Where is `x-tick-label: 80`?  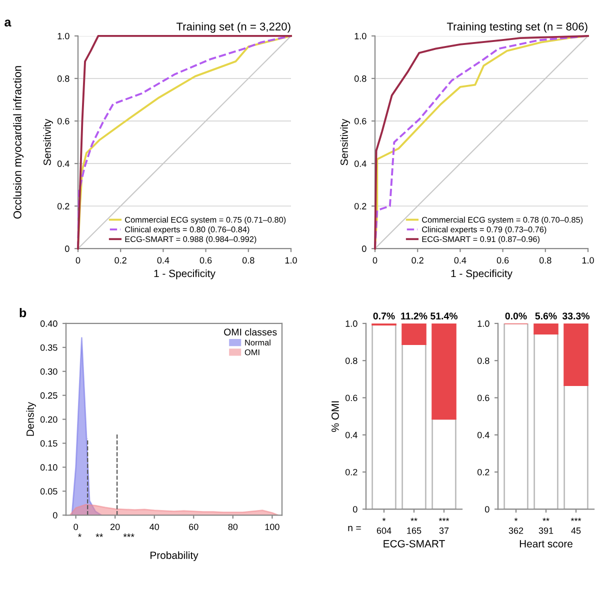 x-tick-label: 80 is located at coordinates (233, 527).